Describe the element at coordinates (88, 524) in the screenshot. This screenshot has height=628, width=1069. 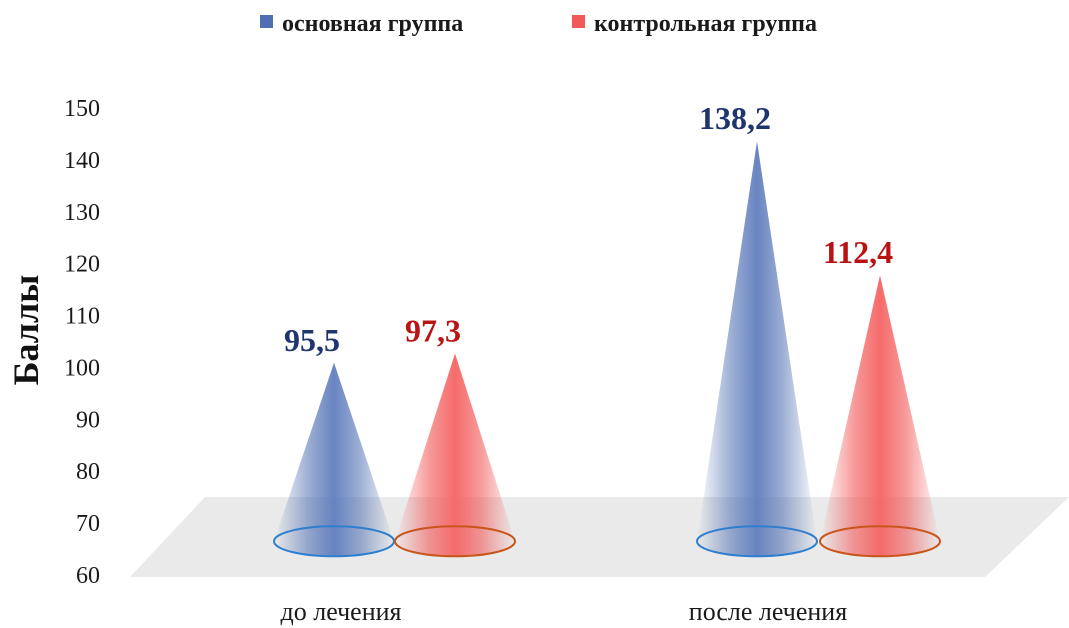
I see `y-tick-label: 70` at that location.